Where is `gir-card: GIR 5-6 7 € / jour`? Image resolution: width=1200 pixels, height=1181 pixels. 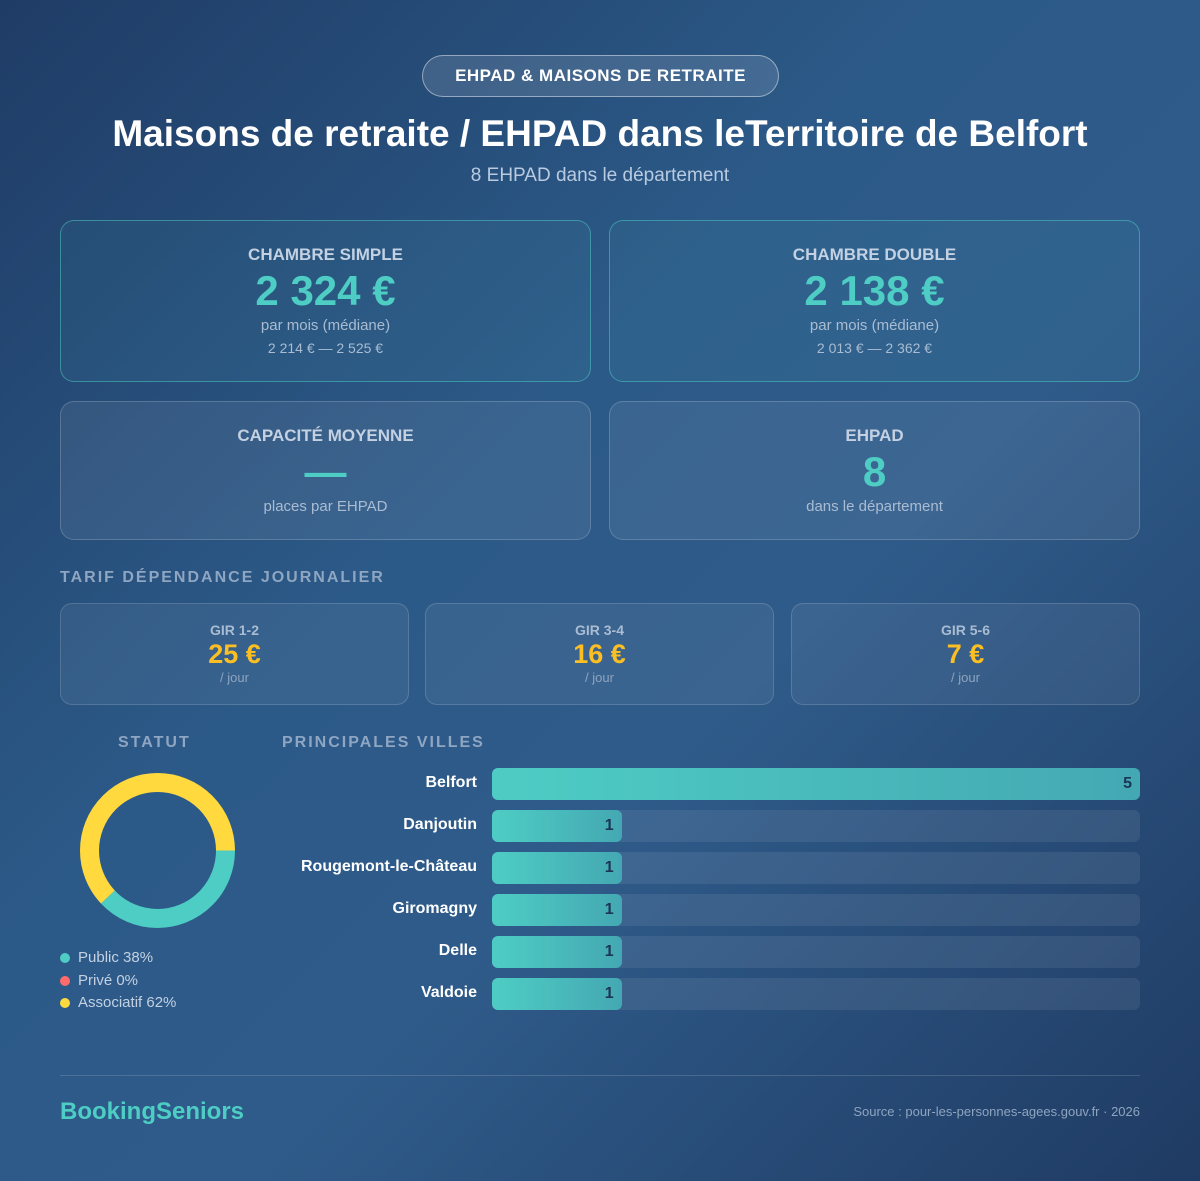 gir-card: GIR 5-6 7 € / jour is located at coordinates (965, 654).